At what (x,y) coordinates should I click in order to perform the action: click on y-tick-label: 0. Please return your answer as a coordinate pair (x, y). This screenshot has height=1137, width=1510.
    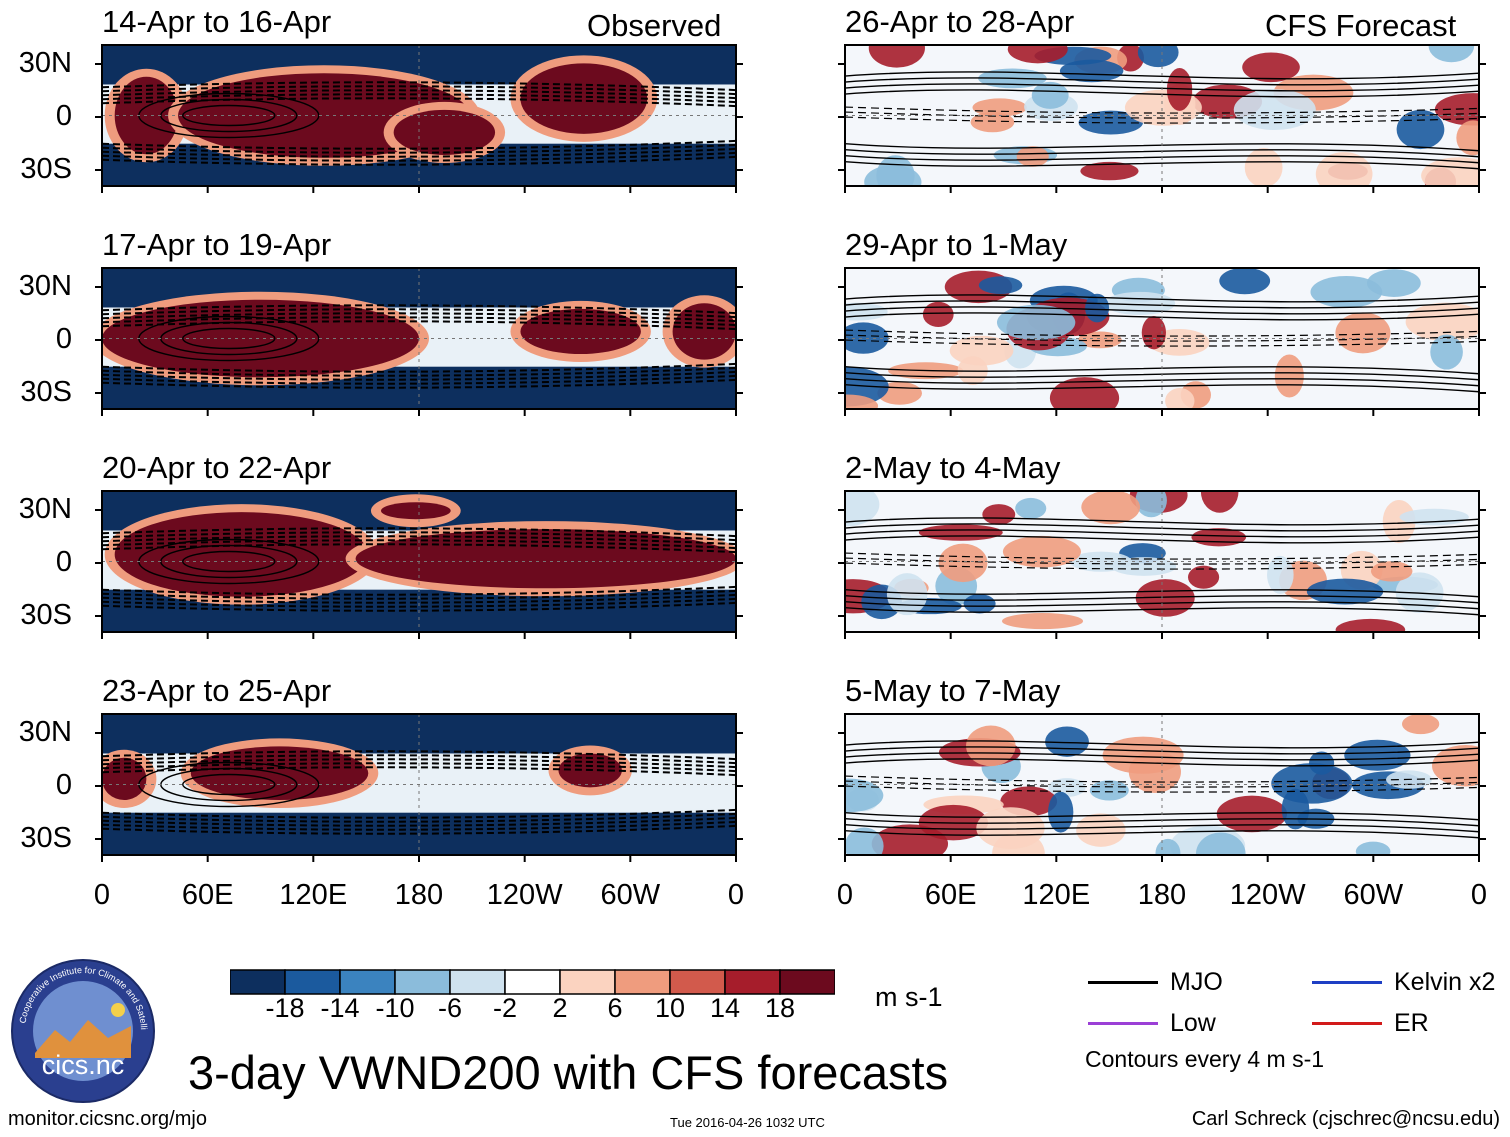
    Looking at the image, I should click on (63, 339).